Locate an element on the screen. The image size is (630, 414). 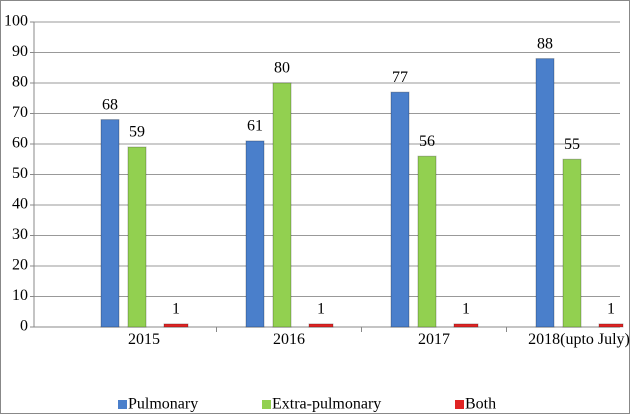
x-tick-label: 2016 is located at coordinates (289, 339).